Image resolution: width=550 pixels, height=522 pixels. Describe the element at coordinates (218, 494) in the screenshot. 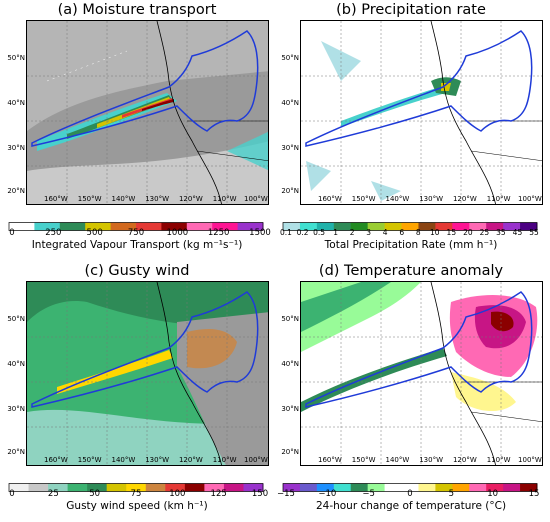

I see `colorbar-tick-label: 125` at that location.